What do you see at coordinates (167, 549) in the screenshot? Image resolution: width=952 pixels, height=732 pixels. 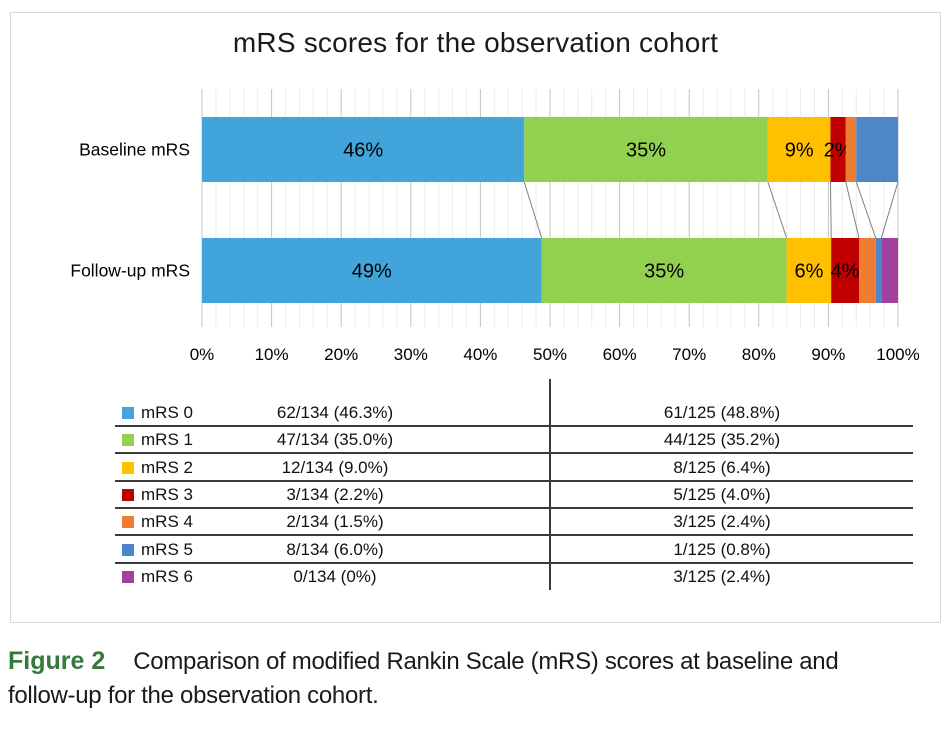 I see `legend-label: mRS 5` at bounding box center [167, 549].